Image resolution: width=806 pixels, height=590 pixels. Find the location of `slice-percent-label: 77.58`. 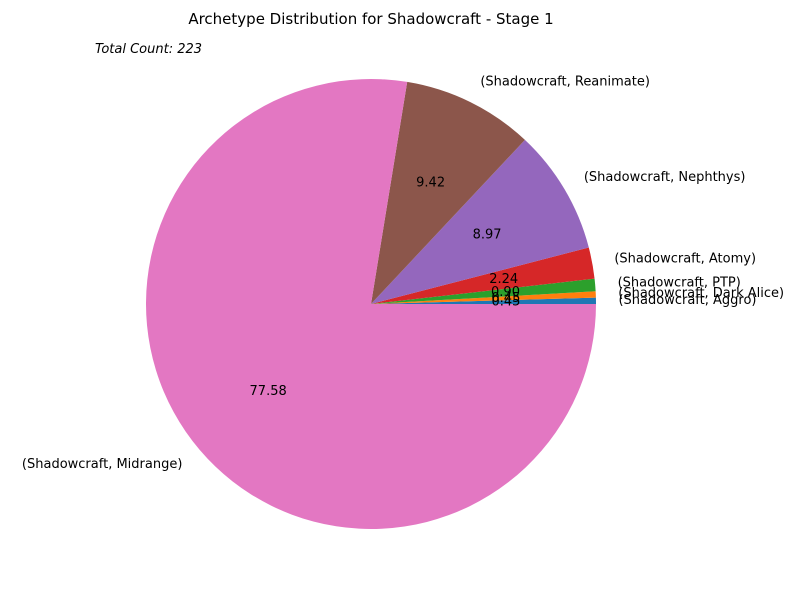

slice-percent-label: 77.58 is located at coordinates (268, 391).